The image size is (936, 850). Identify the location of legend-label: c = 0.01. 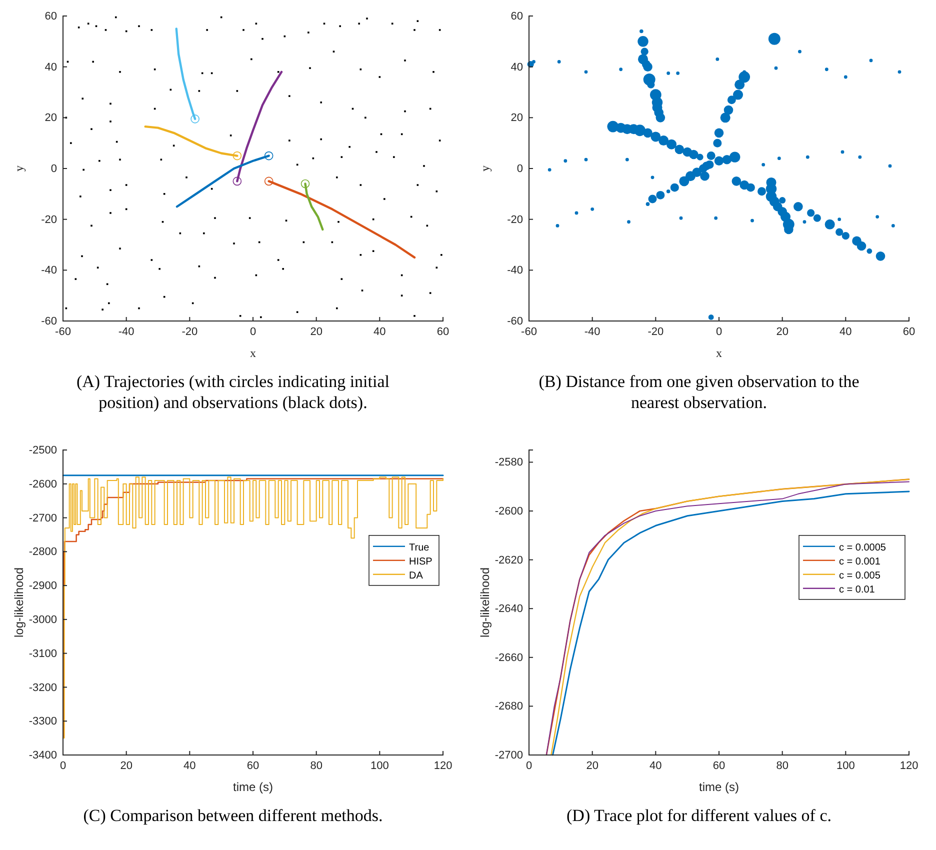
(857, 590).